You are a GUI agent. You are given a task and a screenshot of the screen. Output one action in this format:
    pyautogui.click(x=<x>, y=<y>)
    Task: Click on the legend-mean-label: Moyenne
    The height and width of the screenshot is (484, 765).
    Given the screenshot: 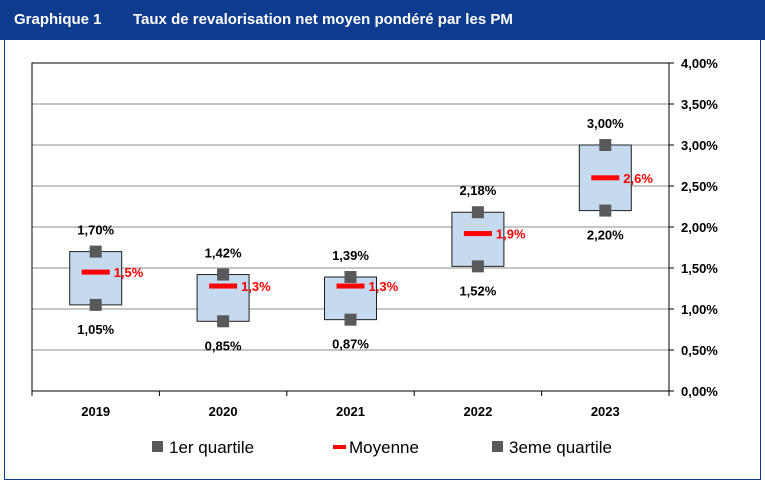 What is the action you would take?
    pyautogui.click(x=384, y=447)
    